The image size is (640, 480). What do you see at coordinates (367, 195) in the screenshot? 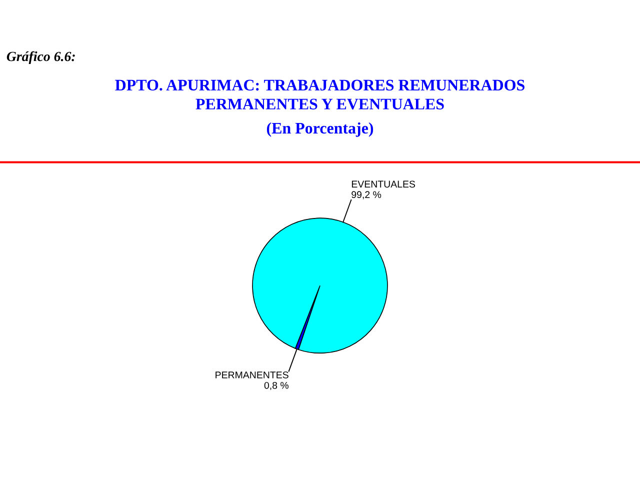
I see `data-label: 99,2 %` at bounding box center [367, 195].